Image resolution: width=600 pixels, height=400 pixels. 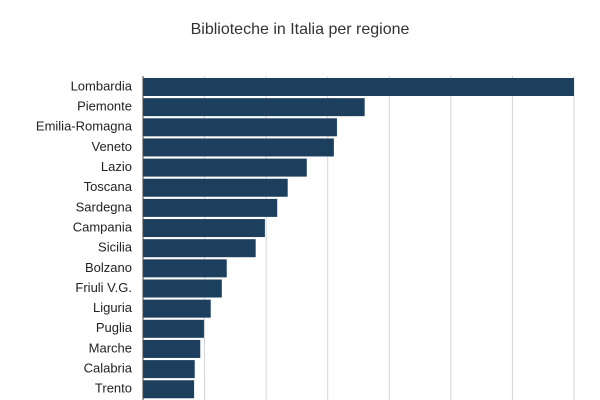 What do you see at coordinates (103, 287) in the screenshot?
I see `y-tick-label: Friuli V.G.` at bounding box center [103, 287].